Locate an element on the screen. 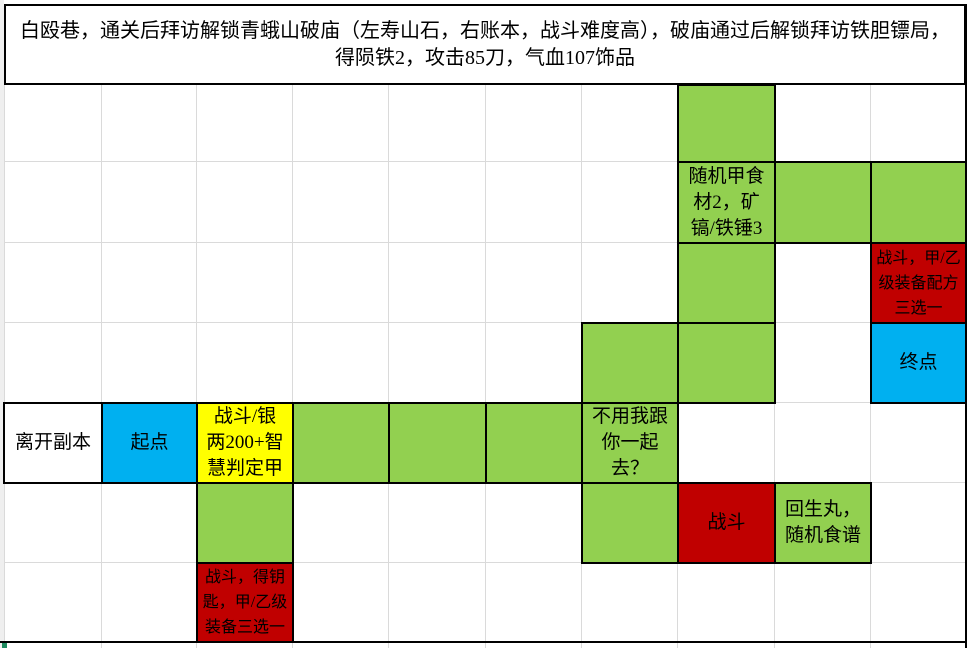 This screenshot has height=648, width=972. battle-key-cell: 战斗，得钥 匙，甲/乙级 装备三选一 is located at coordinates (245, 602).